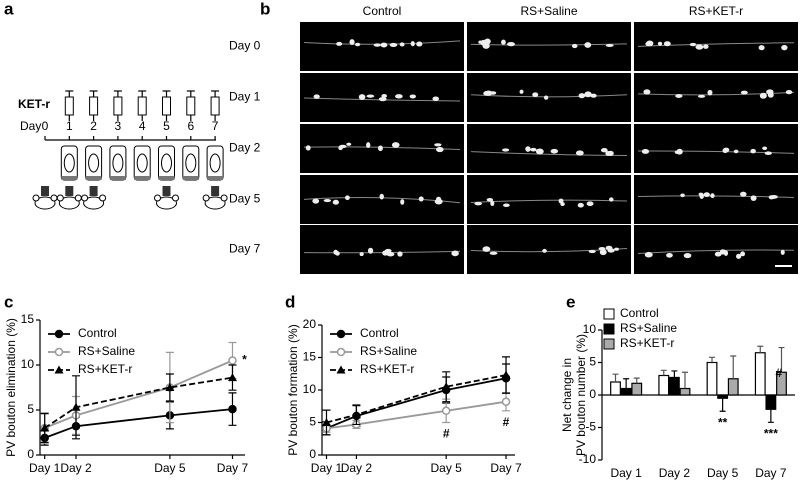 The image size is (800, 493). Describe the element at coordinates (310, 389) in the screenshot. I see `y-tick-label: 10` at that location.